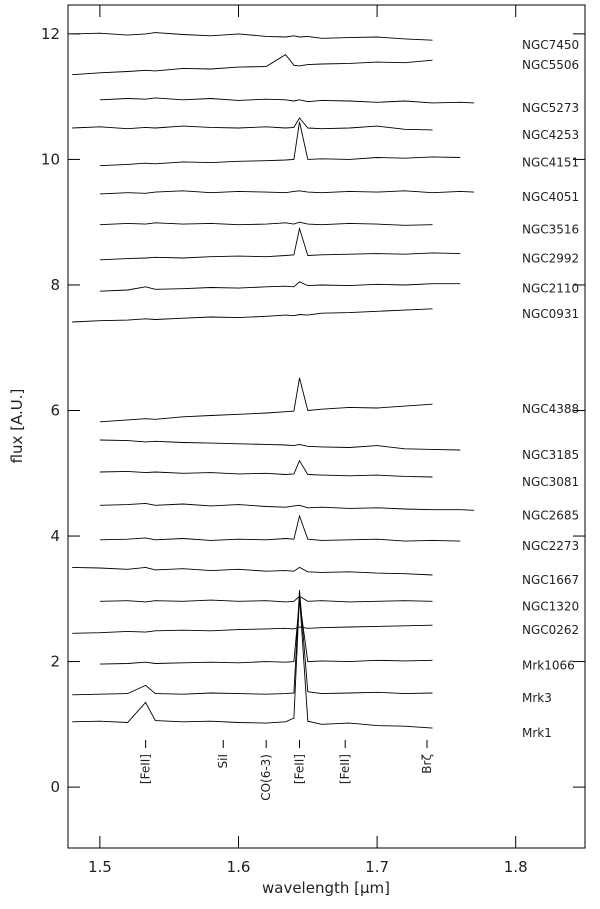 This screenshot has width=600, height=909. Describe the element at coordinates (550, 630) in the screenshot. I see `series-label: NGC0262` at that location.